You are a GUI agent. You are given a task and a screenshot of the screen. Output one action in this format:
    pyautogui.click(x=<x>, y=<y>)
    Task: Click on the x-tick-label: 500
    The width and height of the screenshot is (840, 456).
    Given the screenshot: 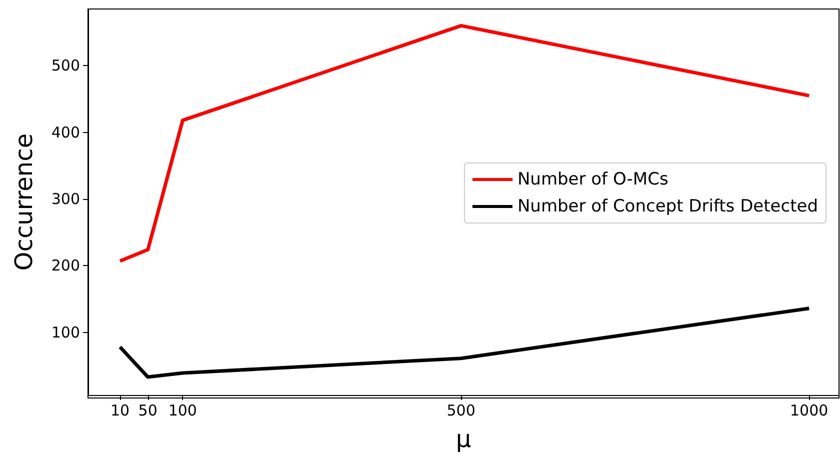 What is the action you would take?
    pyautogui.click(x=461, y=411)
    